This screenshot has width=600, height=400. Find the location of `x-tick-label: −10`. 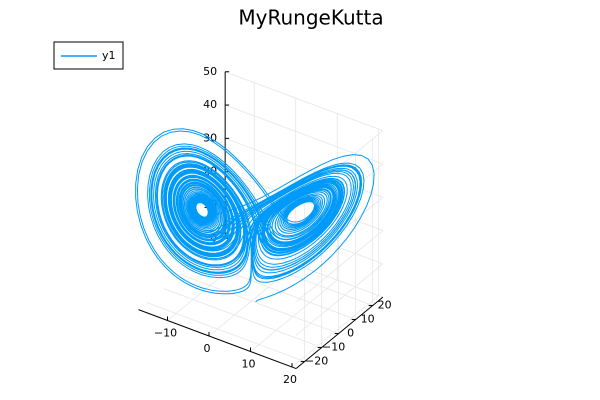

x-tick-label: −10 is located at coordinates (165, 333).